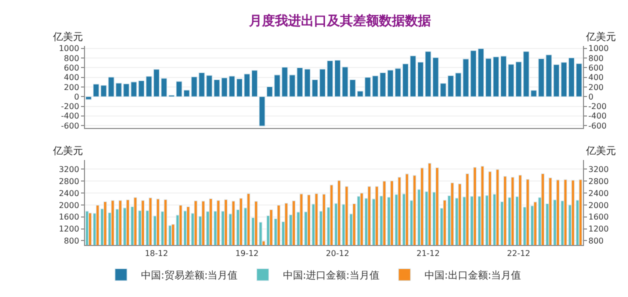 This screenshot has height=297, width=628. Describe the element at coordinates (598, 217) in the screenshot. I see `y2-tick-label: 1600` at that location.